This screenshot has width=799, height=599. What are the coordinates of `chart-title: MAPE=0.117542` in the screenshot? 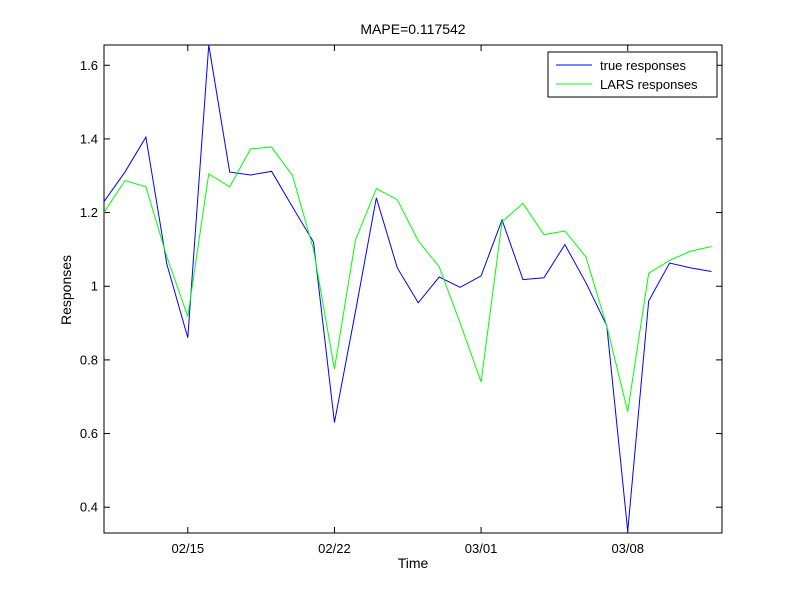 It's located at (412, 29).